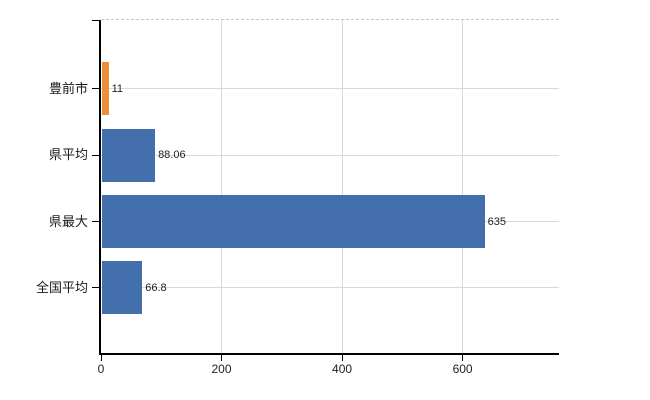 The width and height of the screenshot is (650, 400). Describe the element at coordinates (156, 287) in the screenshot. I see `value-label: 66.8` at that location.